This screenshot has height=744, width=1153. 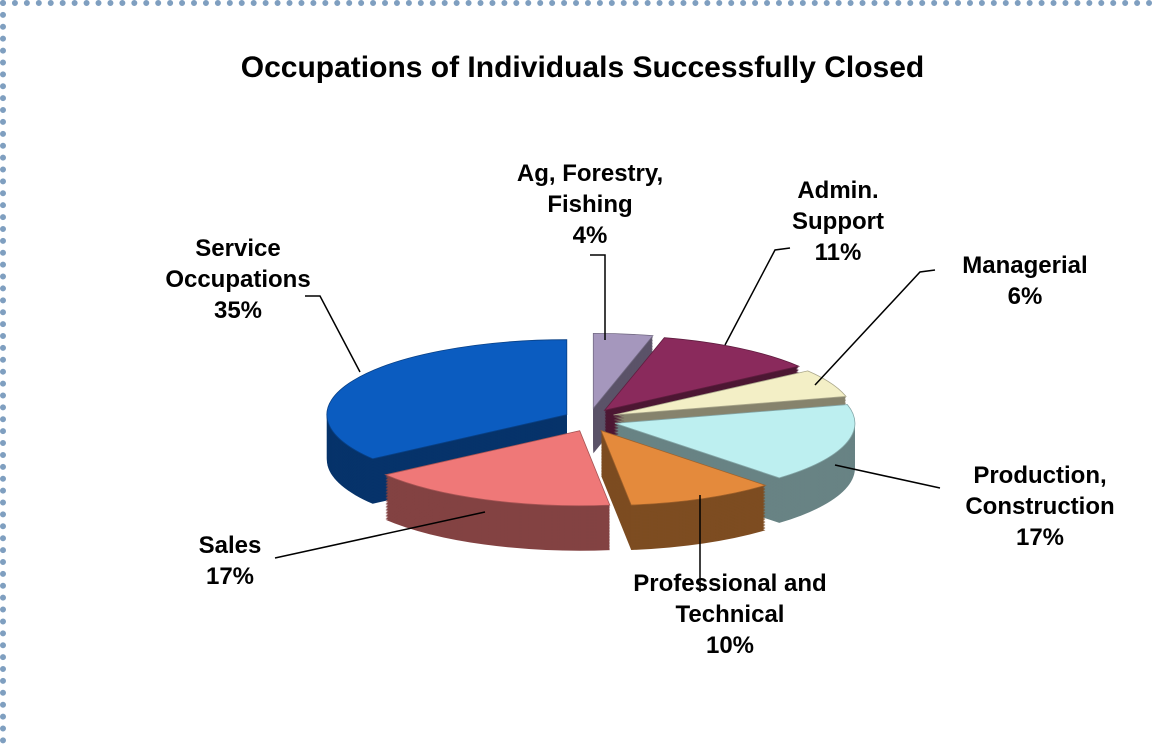 What do you see at coordinates (730, 645) in the screenshot?
I see `value-label: 10%` at bounding box center [730, 645].